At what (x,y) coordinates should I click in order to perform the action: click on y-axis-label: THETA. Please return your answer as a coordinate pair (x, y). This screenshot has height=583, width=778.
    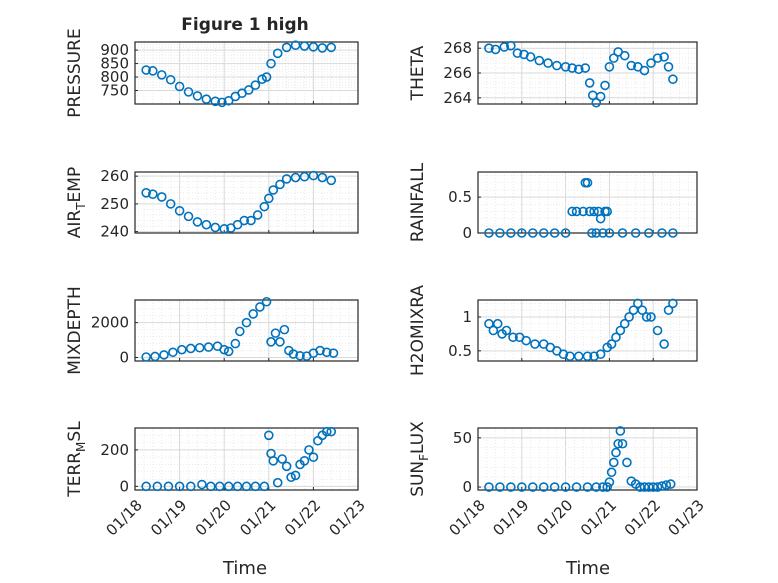
    Looking at the image, I should click on (418, 73).